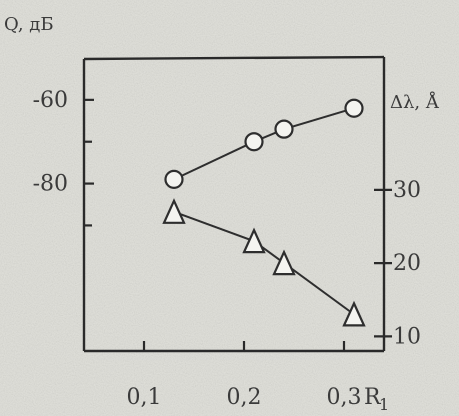  I want to click on right-tick-label: 20, so click(407, 263).